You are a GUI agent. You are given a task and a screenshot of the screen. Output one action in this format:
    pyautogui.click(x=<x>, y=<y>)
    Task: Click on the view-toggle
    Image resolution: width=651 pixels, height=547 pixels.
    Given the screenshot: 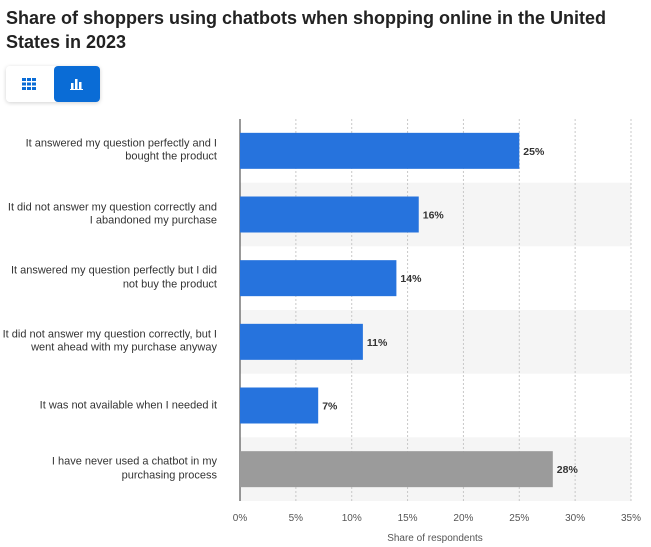 What is the action you would take?
    pyautogui.click(x=53, y=84)
    